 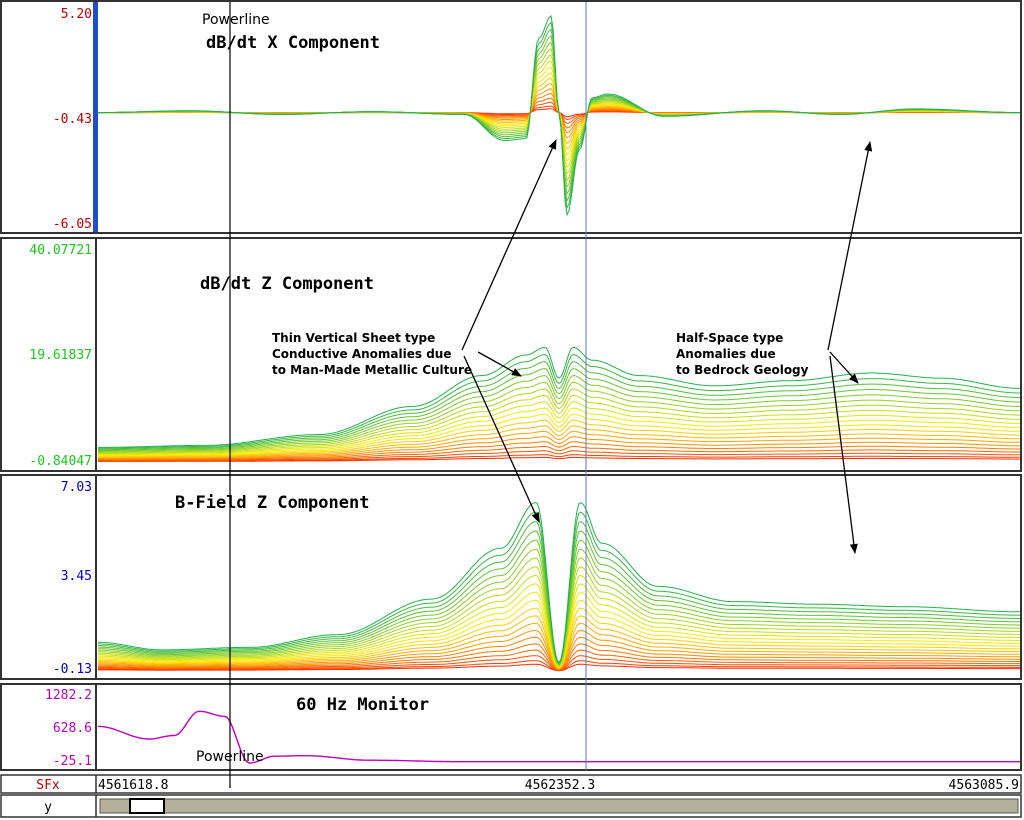 What do you see at coordinates (68, 695) in the screenshot?
I see `hz-tick-top: 1282.2` at bounding box center [68, 695].